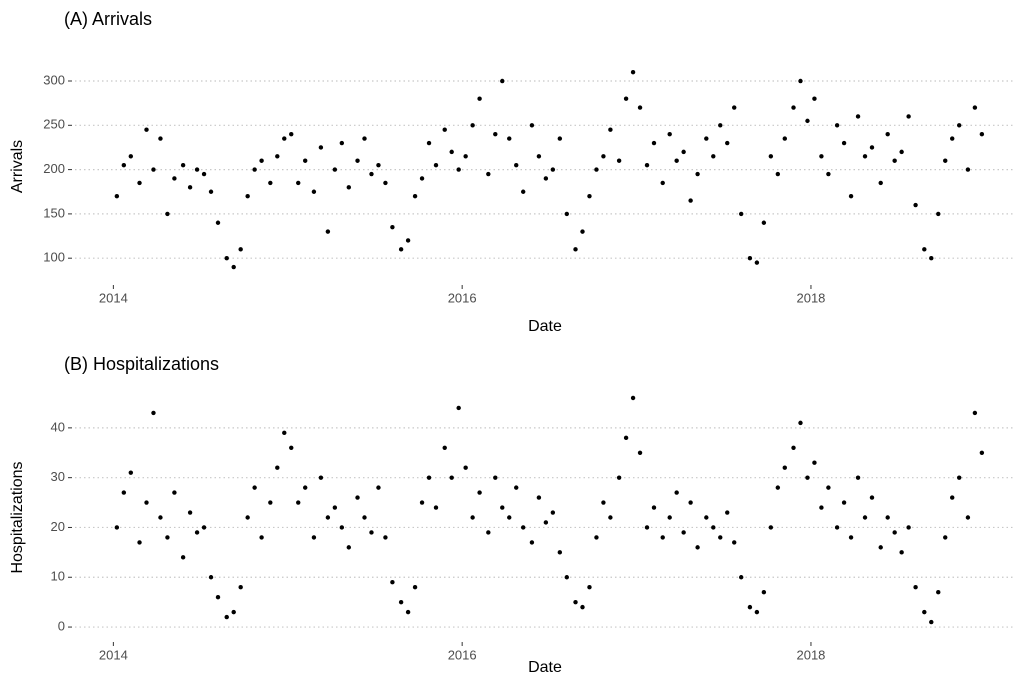 Image resolution: width=1022 pixels, height=684 pixels. What do you see at coordinates (54, 257) in the screenshot?
I see `y-tick-label: 100` at bounding box center [54, 257].